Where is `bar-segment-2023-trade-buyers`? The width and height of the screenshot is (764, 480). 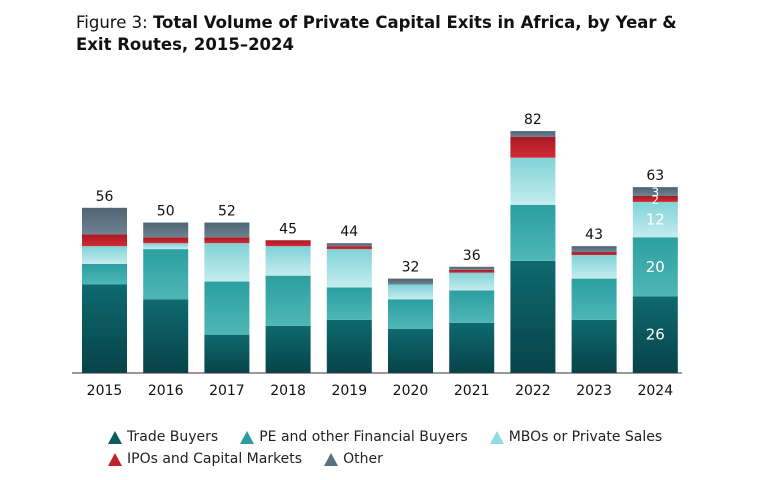
bar-segment-2023-trade-buyers is located at coordinates (594, 346).